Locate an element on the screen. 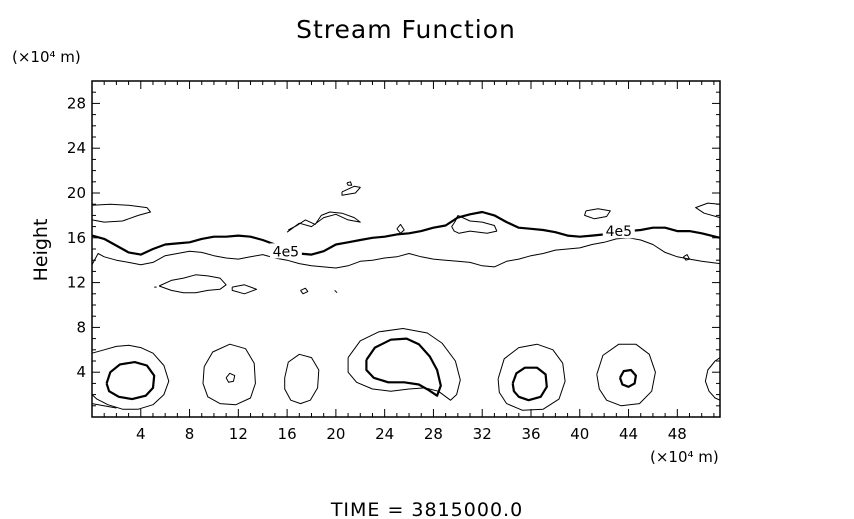 The image size is (854, 519). x-tick-label: 12 is located at coordinates (238, 434).